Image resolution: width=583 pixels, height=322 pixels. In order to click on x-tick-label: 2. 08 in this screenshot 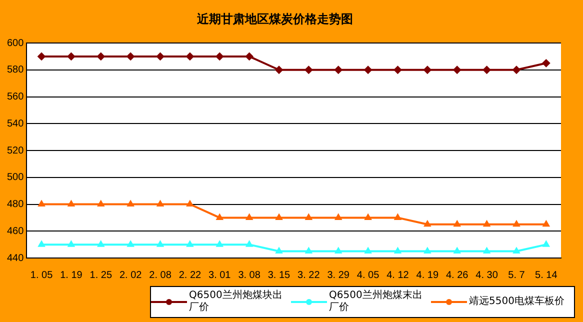, I will do `click(160, 275)`.